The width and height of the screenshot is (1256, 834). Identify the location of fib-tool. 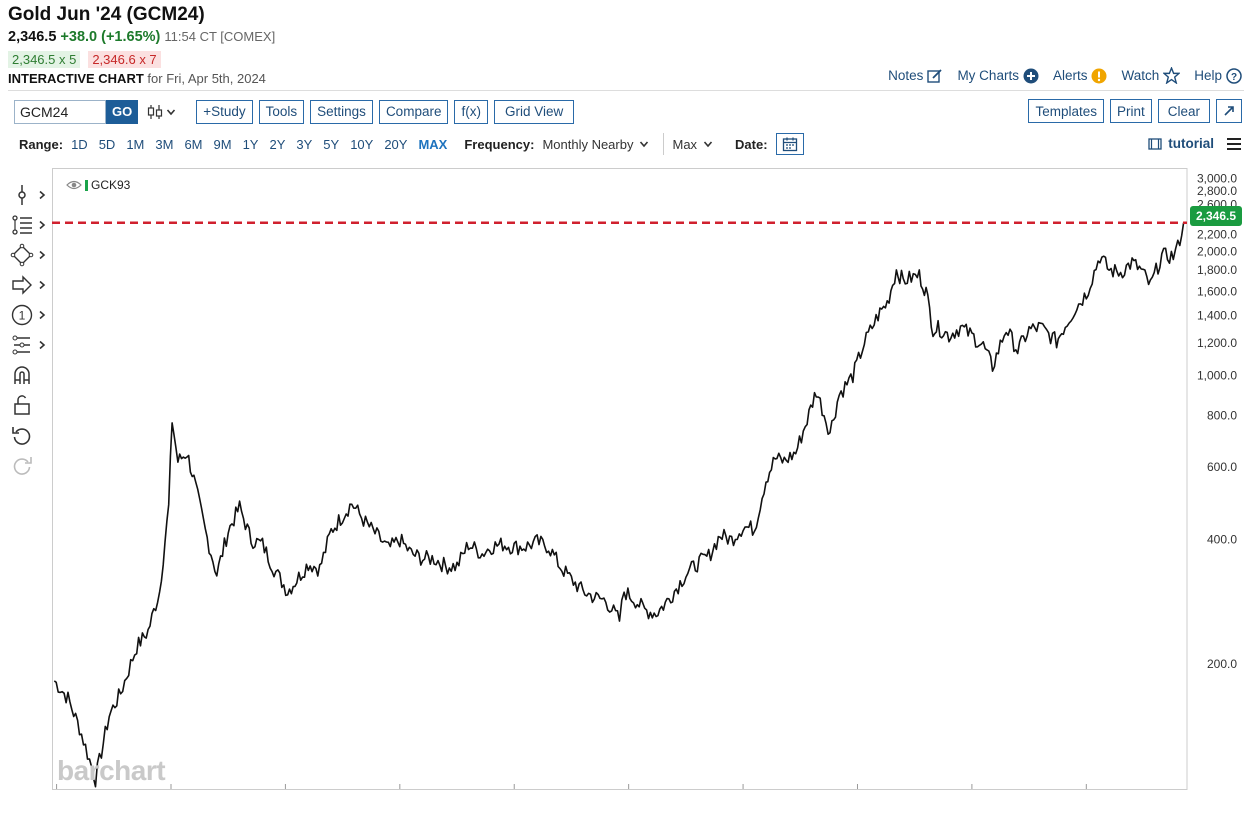
(30, 225).